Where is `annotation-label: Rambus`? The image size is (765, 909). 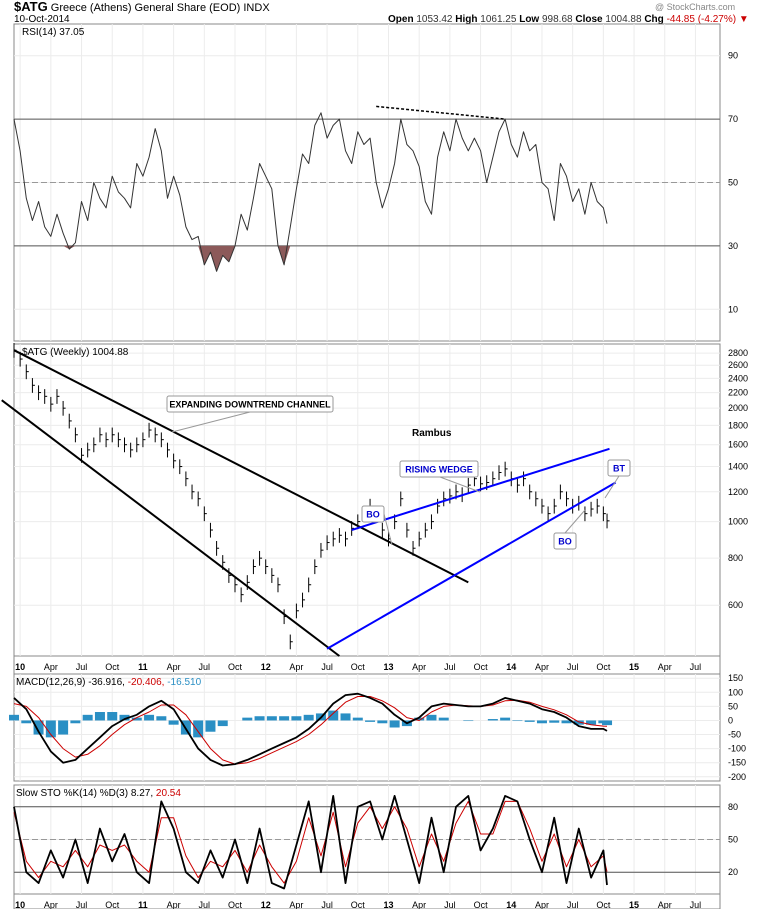 annotation-label: Rambus is located at coordinates (432, 433).